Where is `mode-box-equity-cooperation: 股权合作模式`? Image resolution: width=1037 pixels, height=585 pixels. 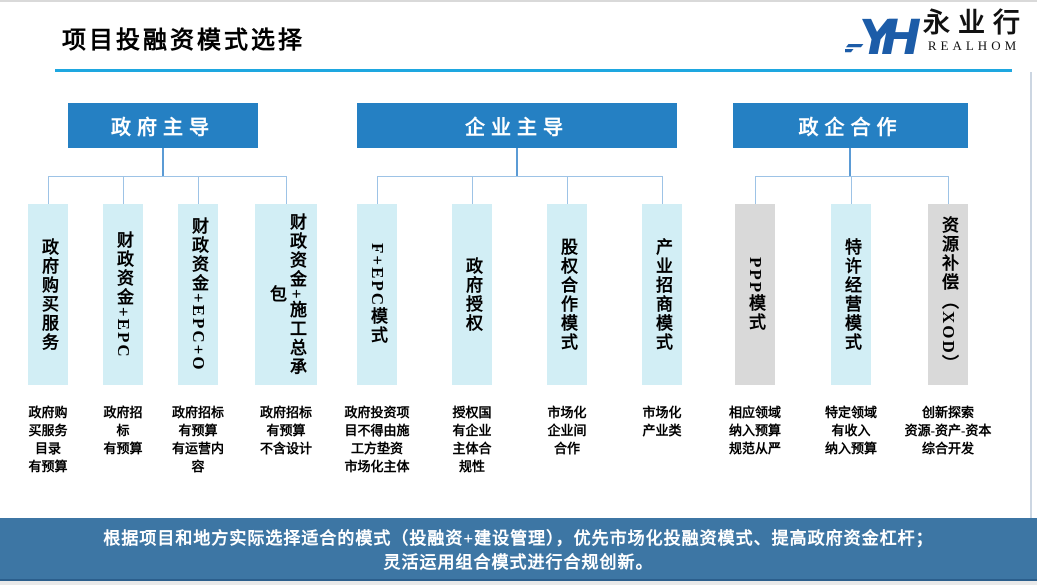 mode-box-equity-cooperation: 股权合作模式 is located at coordinates (567, 294).